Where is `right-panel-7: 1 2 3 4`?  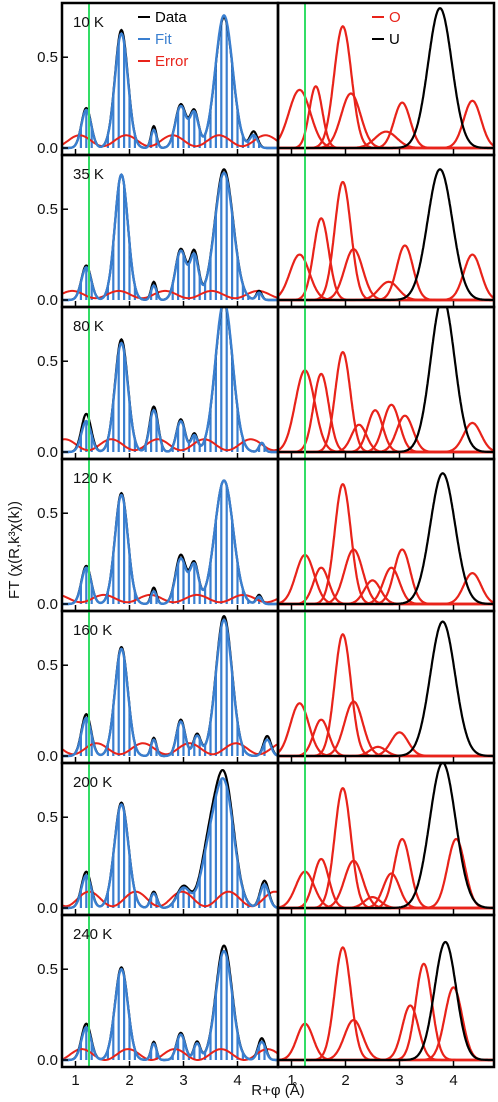 right-panel-7: 1 2 3 4 is located at coordinates (386, 1001).